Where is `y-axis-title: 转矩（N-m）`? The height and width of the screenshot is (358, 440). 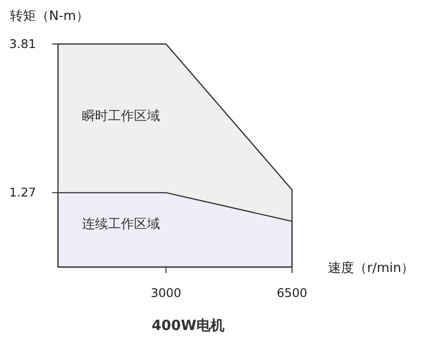
y-axis-title: 转矩（N-m） is located at coordinates (50, 16).